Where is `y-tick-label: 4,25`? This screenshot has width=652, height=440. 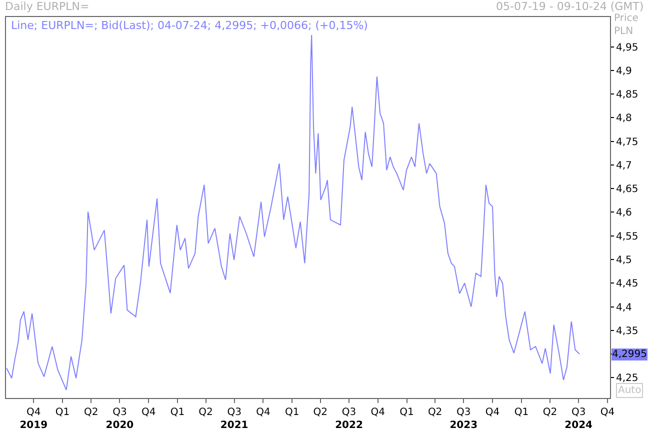
y-tick-label: 4,25 is located at coordinates (627, 378).